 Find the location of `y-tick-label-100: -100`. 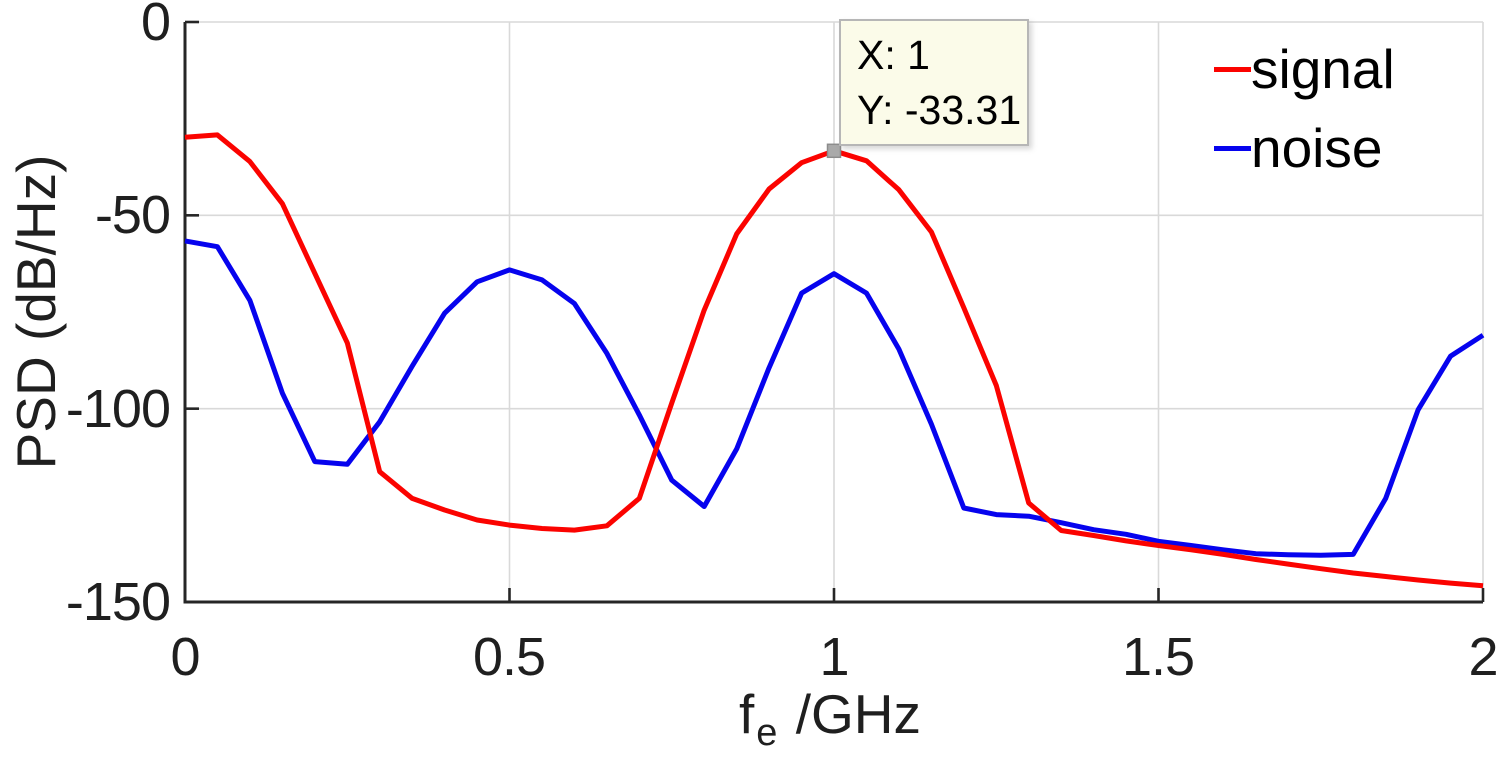

y-tick-label-100: -100 is located at coordinates (118, 409).